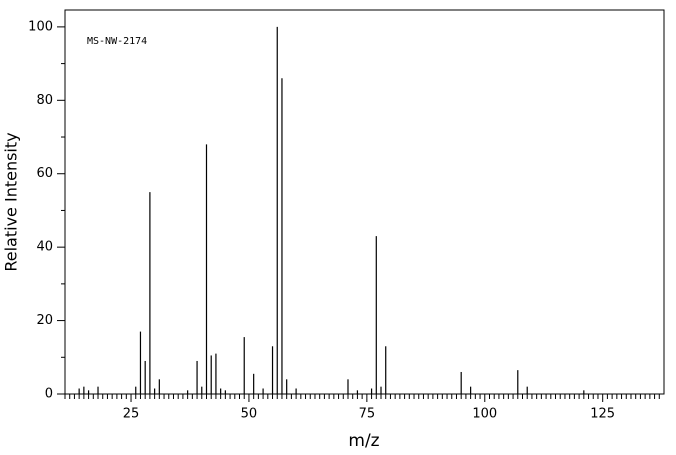 The height and width of the screenshot is (455, 676). What do you see at coordinates (367, 414) in the screenshot?
I see `x-tick-label: 75` at bounding box center [367, 414].